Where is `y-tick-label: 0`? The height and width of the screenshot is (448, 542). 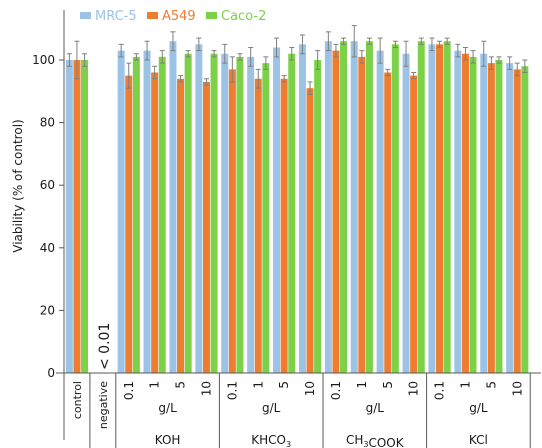
y-tick-label: 0 is located at coordinates (51, 373).